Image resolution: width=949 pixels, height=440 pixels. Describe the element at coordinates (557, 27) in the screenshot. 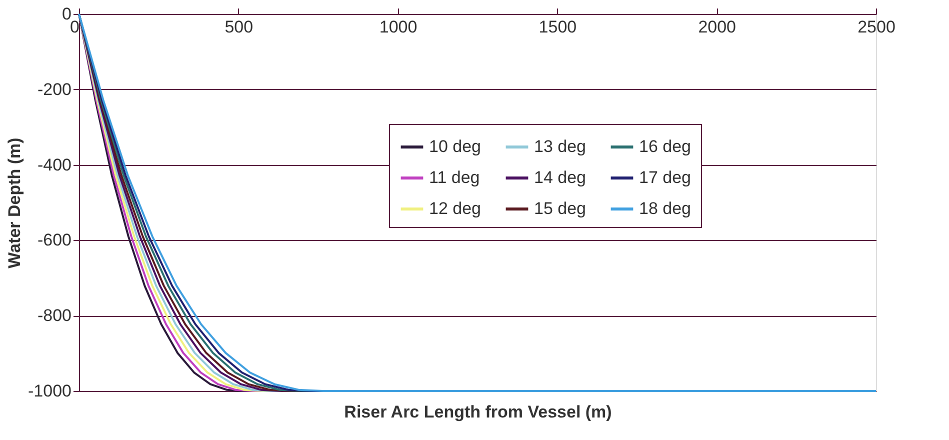

I see `x-tick-label: 1500` at that location.